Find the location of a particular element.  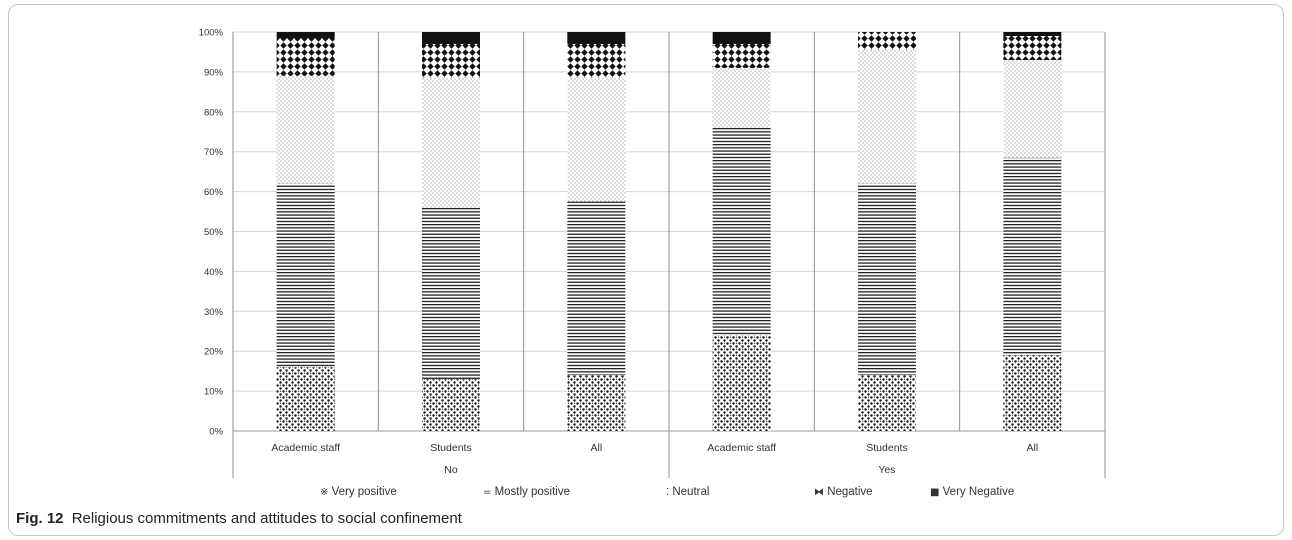

legend-label: Mostly positive is located at coordinates (532, 492).